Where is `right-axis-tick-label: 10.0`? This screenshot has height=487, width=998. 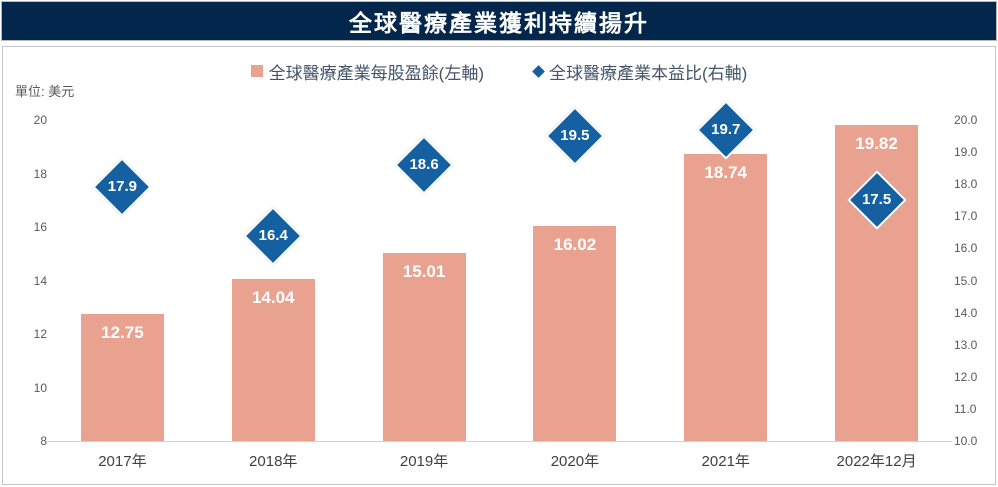
right-axis-tick-label: 10.0 is located at coordinates (966, 441).